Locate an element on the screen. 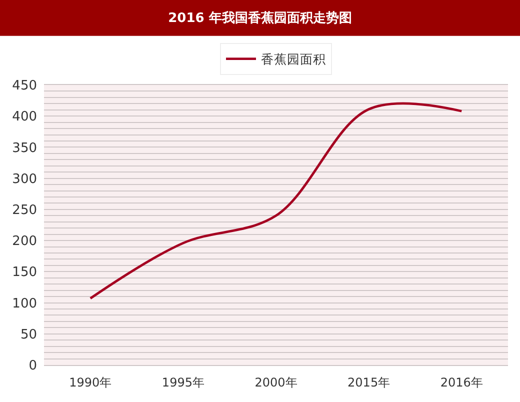 This screenshot has width=520, height=402. x-tick-label: 2015年 is located at coordinates (369, 383).